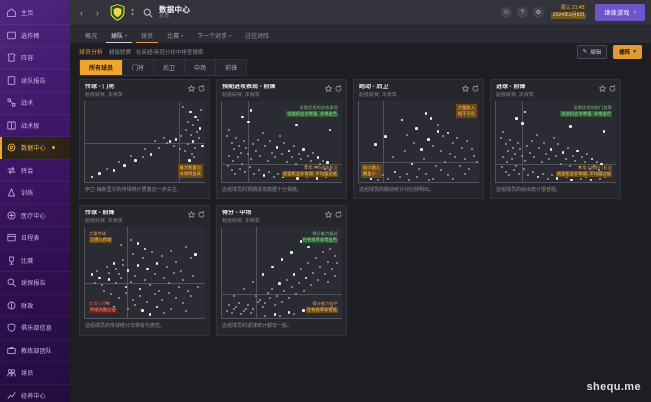 This screenshot has height=402, width=651. Describe the element at coordinates (147, 37) in the screenshot. I see `tab-3: 球员` at that location.